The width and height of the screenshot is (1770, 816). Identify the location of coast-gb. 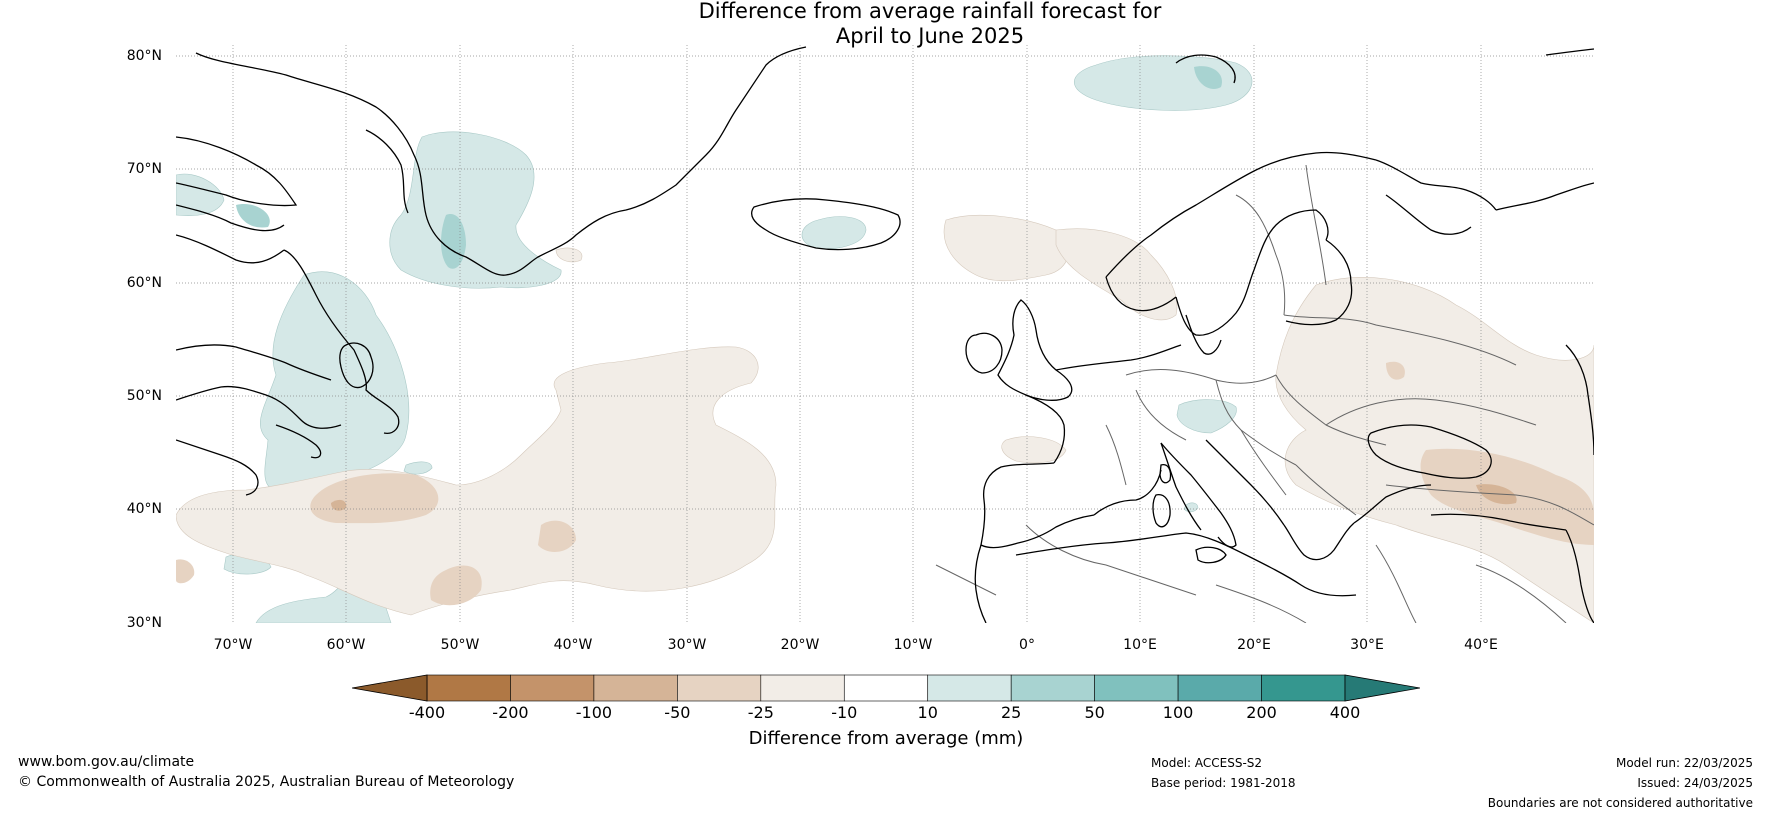
(1035, 350).